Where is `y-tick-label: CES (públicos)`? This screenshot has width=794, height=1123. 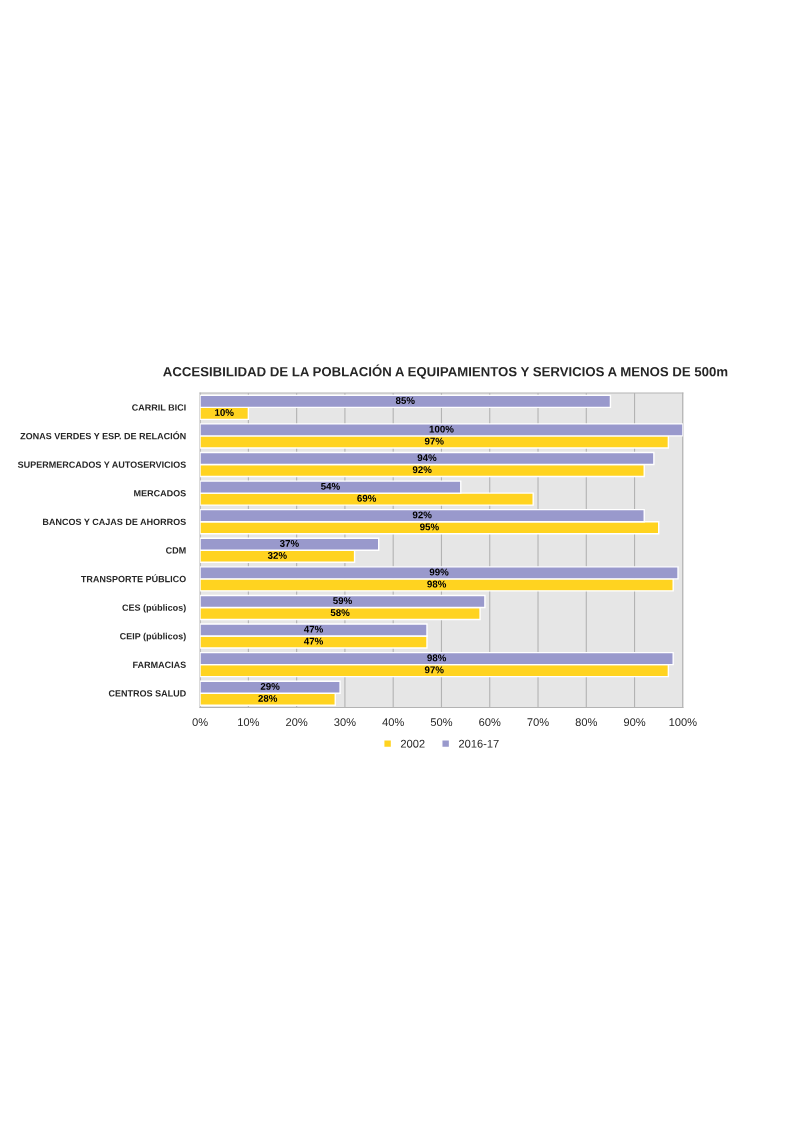 y-tick-label: CES (públicos) is located at coordinates (154, 608).